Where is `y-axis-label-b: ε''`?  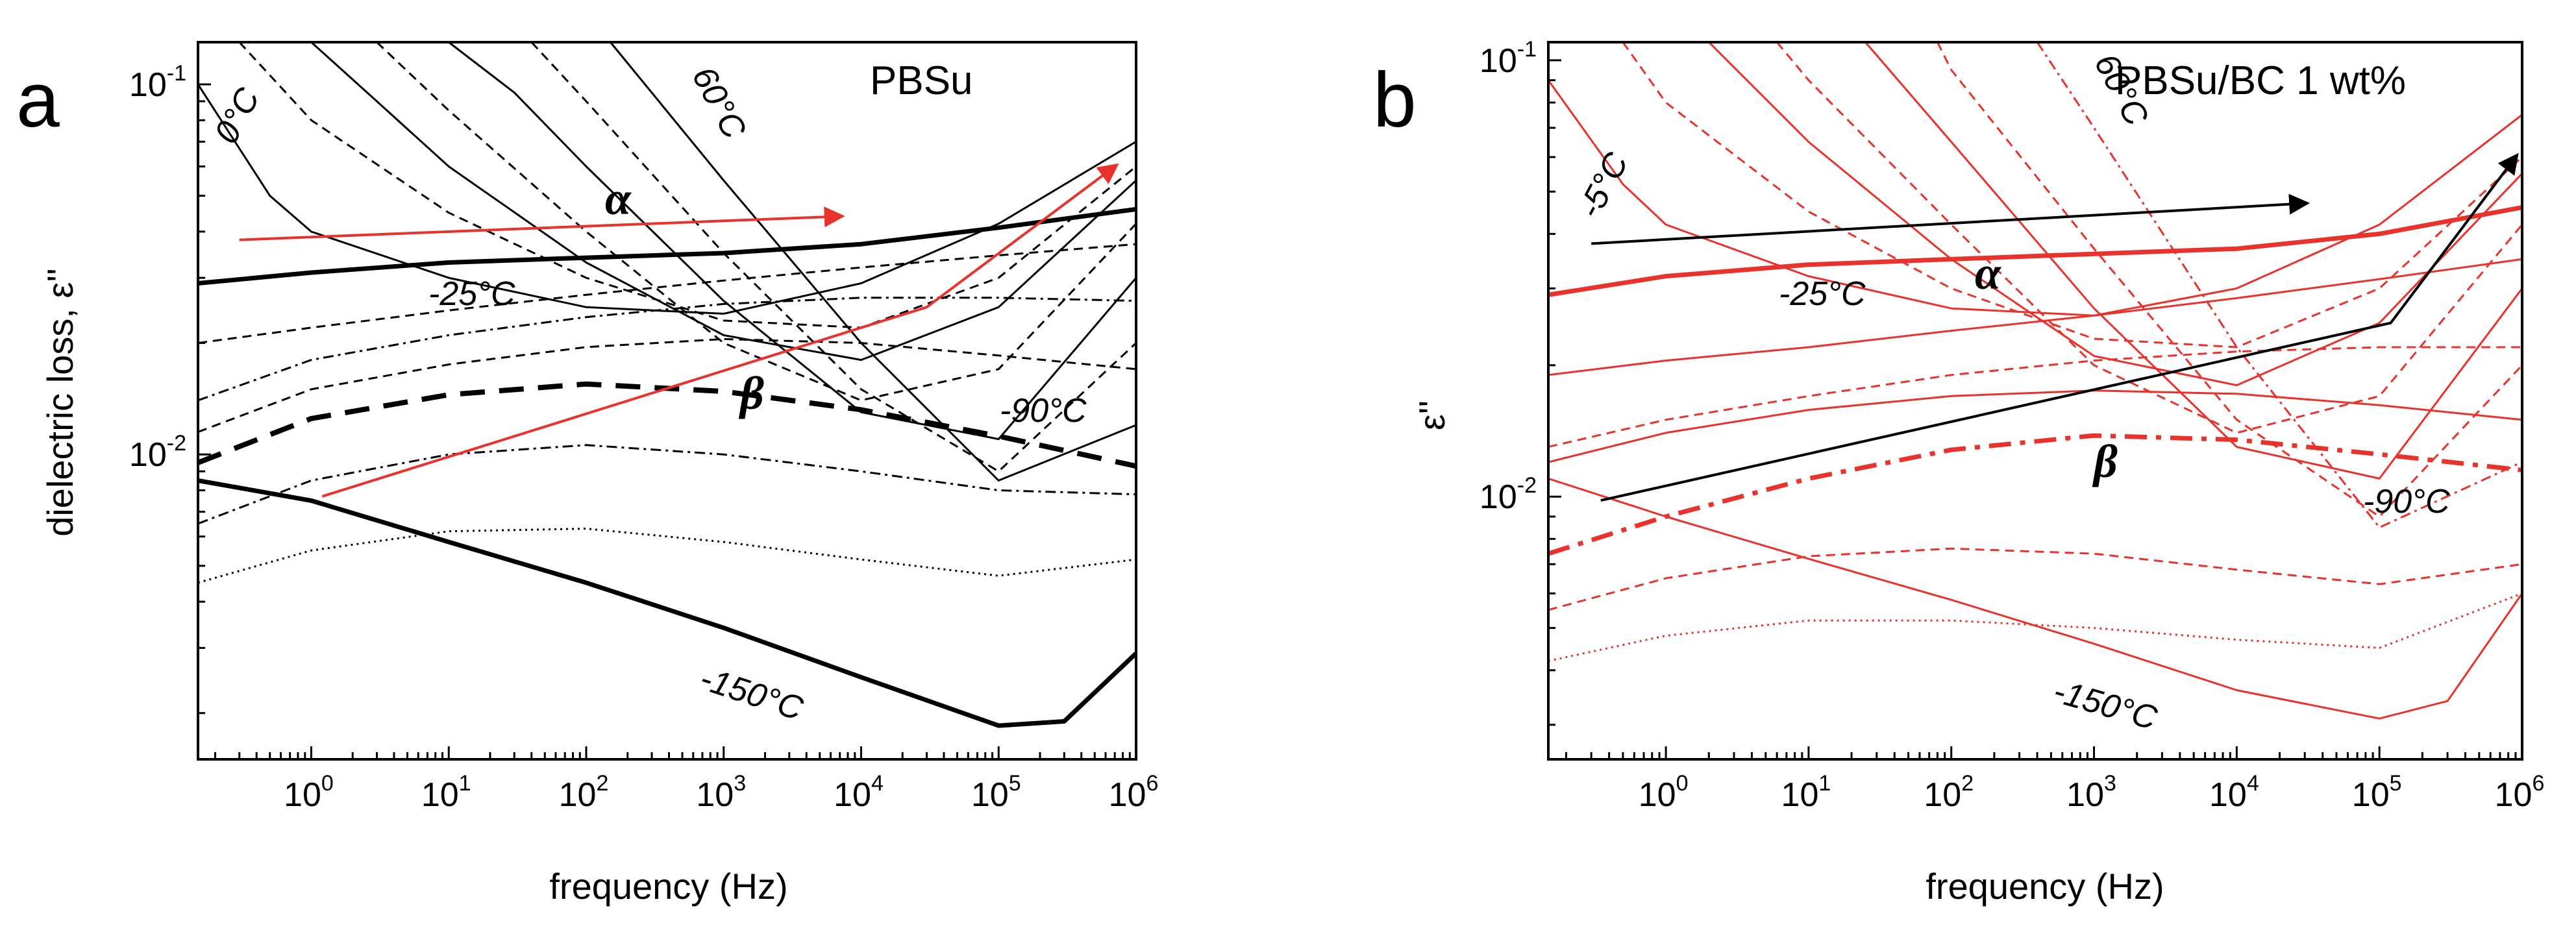
y-axis-label-b: ε'' is located at coordinates (1431, 415).